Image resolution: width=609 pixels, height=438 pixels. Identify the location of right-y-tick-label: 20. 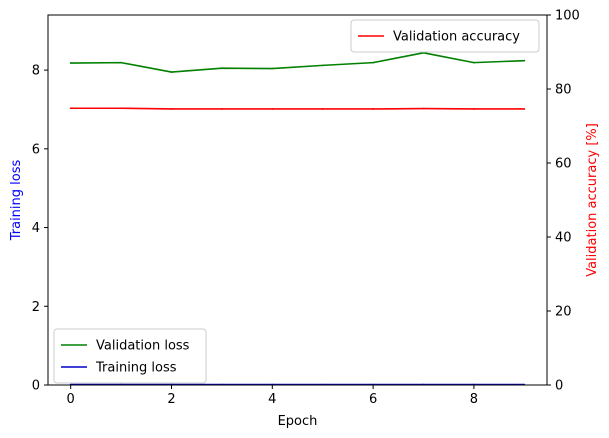
(563, 312).